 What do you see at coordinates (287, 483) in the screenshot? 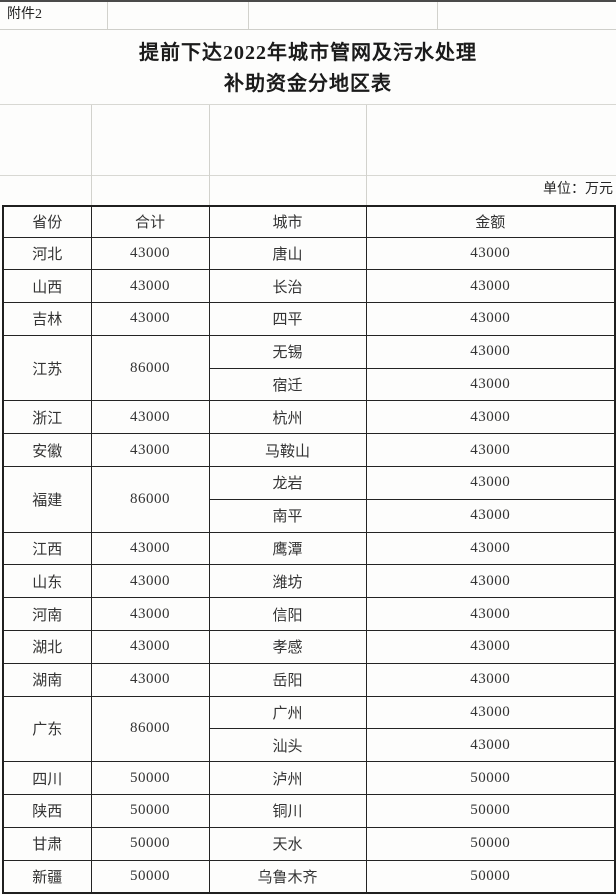
I see `city-cell: 龙岩` at bounding box center [287, 483].